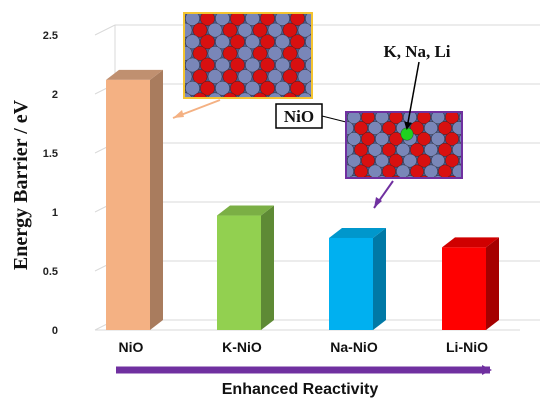 The width and height of the screenshot is (550, 411). Describe the element at coordinates (304, 347) in the screenshot. I see `category-labels: NiO K-NiO Na-NiO Li-NiO` at that location.